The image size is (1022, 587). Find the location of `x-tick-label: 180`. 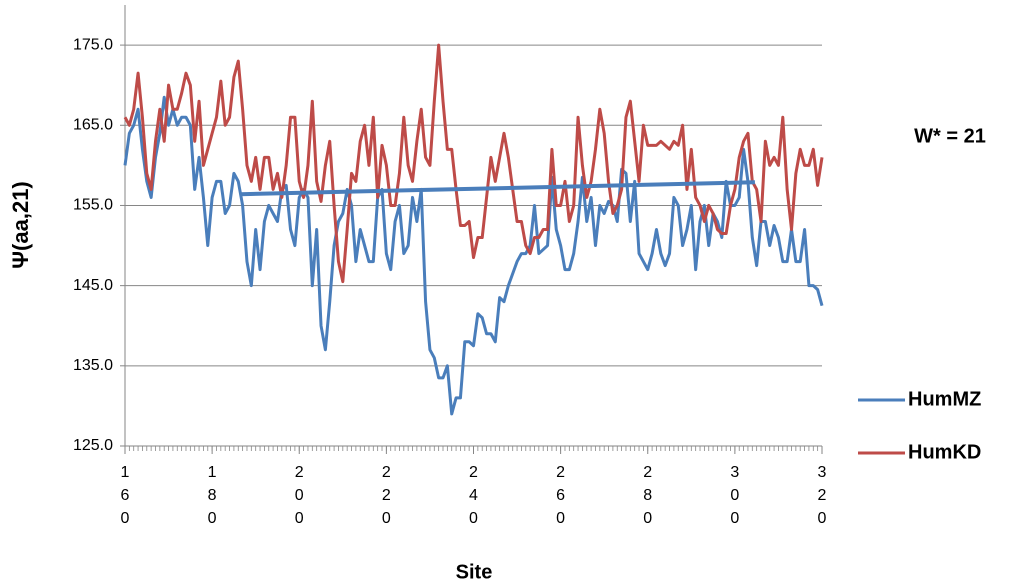

x-tick-label: 180 is located at coordinates (212, 495).